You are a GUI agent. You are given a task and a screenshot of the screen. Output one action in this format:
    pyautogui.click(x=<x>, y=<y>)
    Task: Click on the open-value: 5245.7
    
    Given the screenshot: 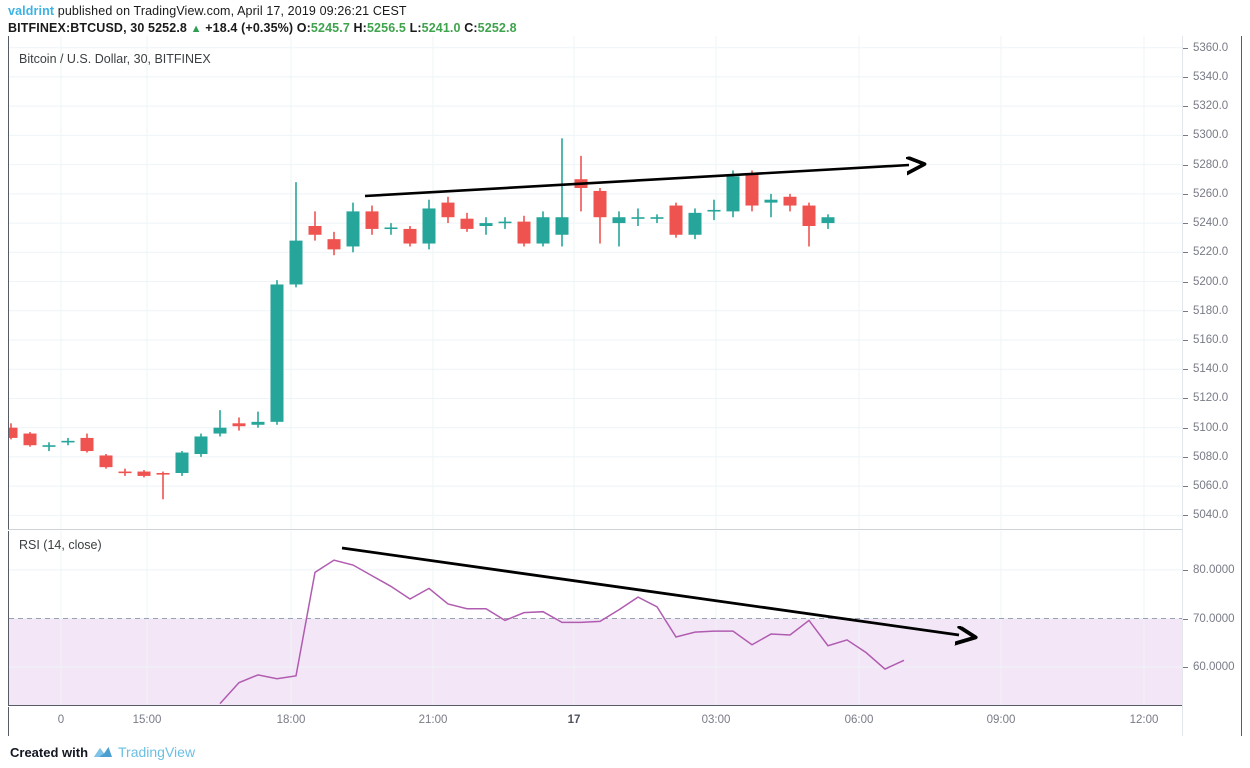 What is the action you would take?
    pyautogui.click(x=330, y=28)
    